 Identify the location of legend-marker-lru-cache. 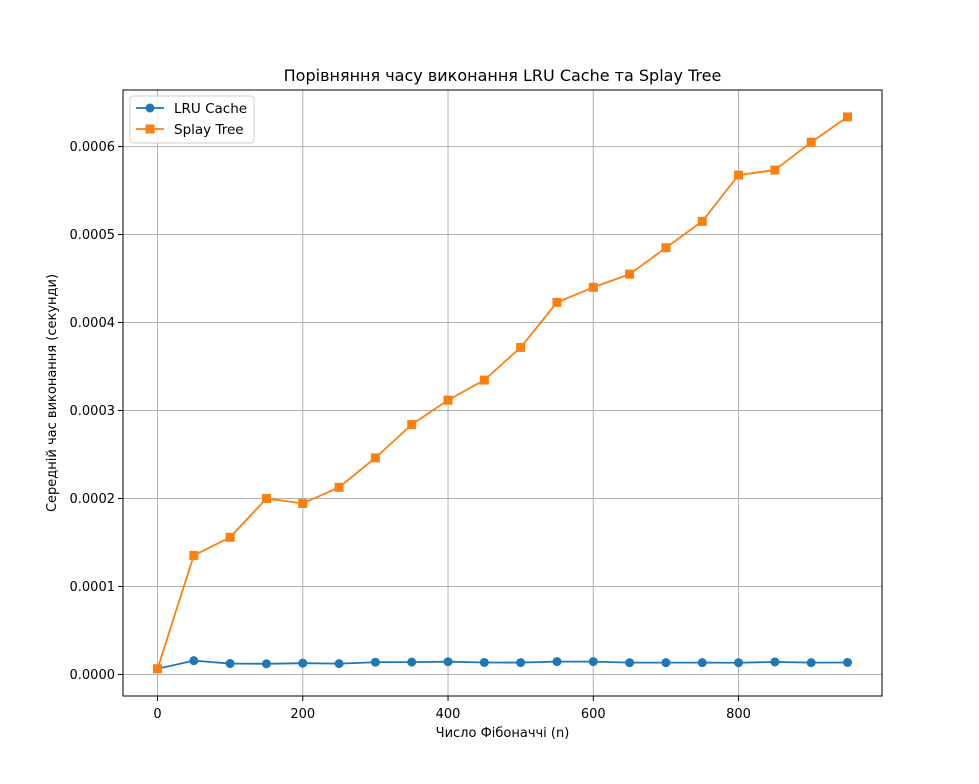
(150, 108).